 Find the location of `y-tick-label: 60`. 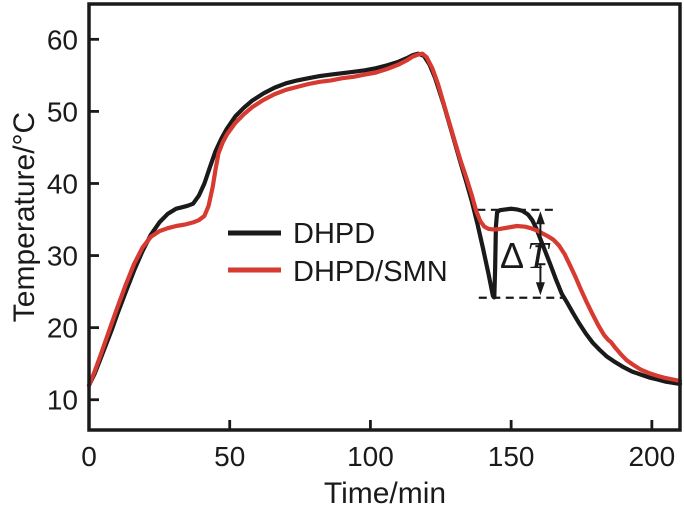

y-tick-label: 60 is located at coordinates (62, 39).